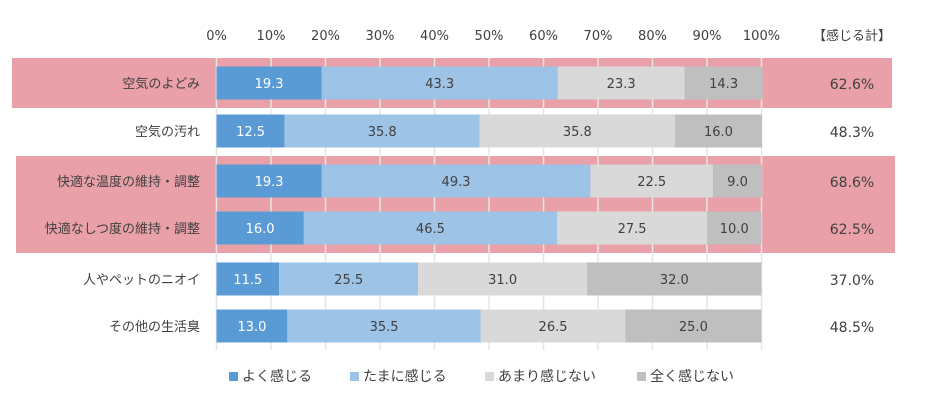  I want to click on x-tick-label: 90%, so click(707, 36).